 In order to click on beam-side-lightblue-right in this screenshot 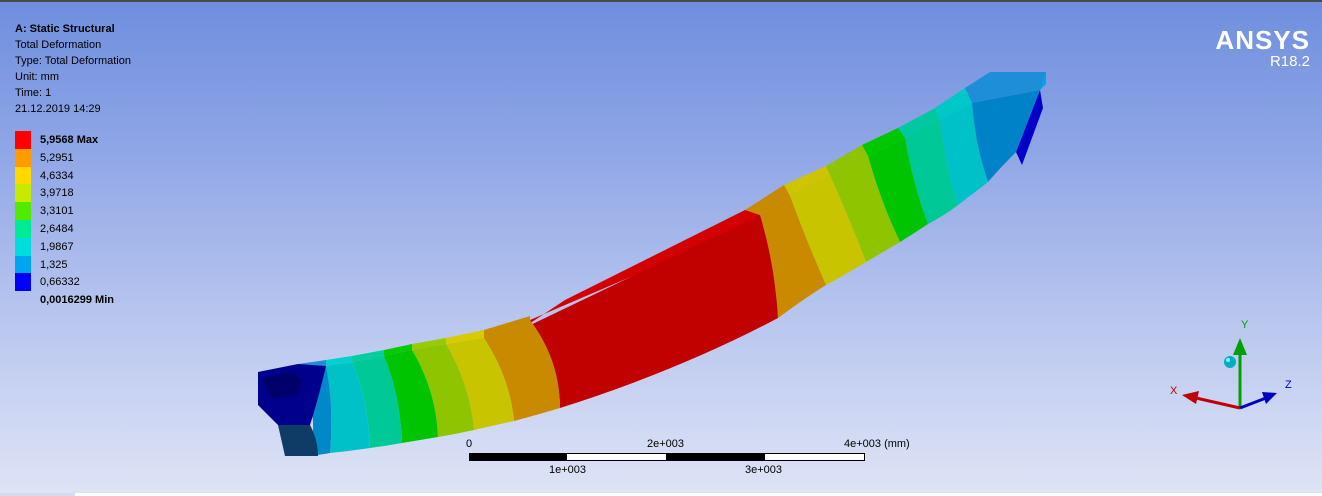, I will do `click(1006, 136)`.